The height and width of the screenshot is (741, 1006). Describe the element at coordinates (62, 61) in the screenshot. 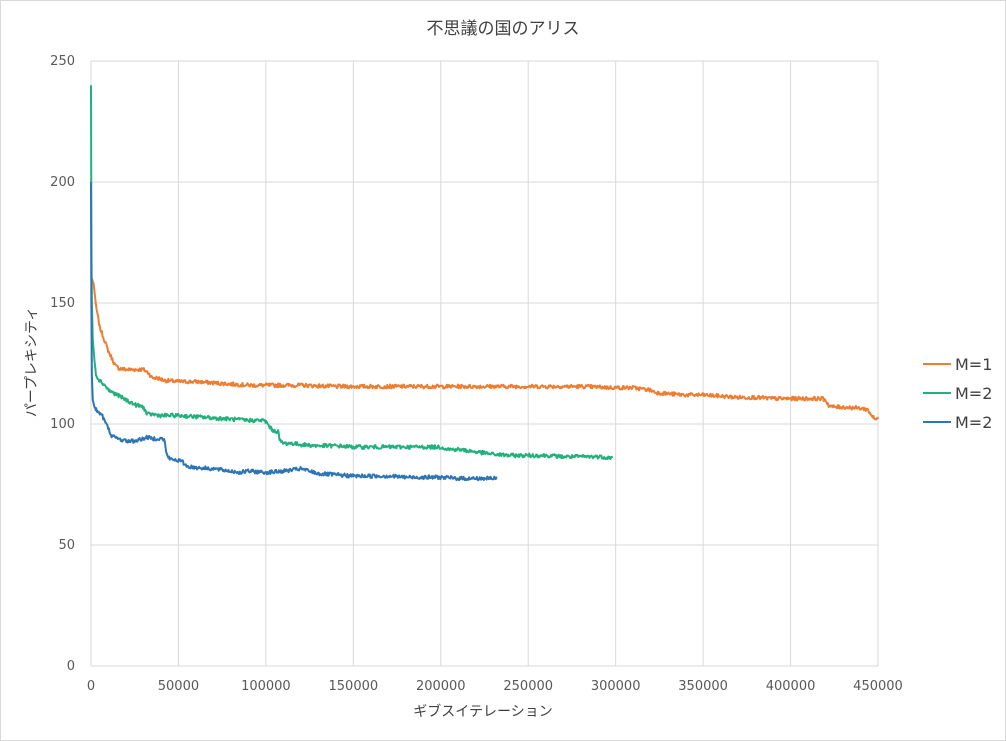

I see `y-tick-label: 250` at that location.